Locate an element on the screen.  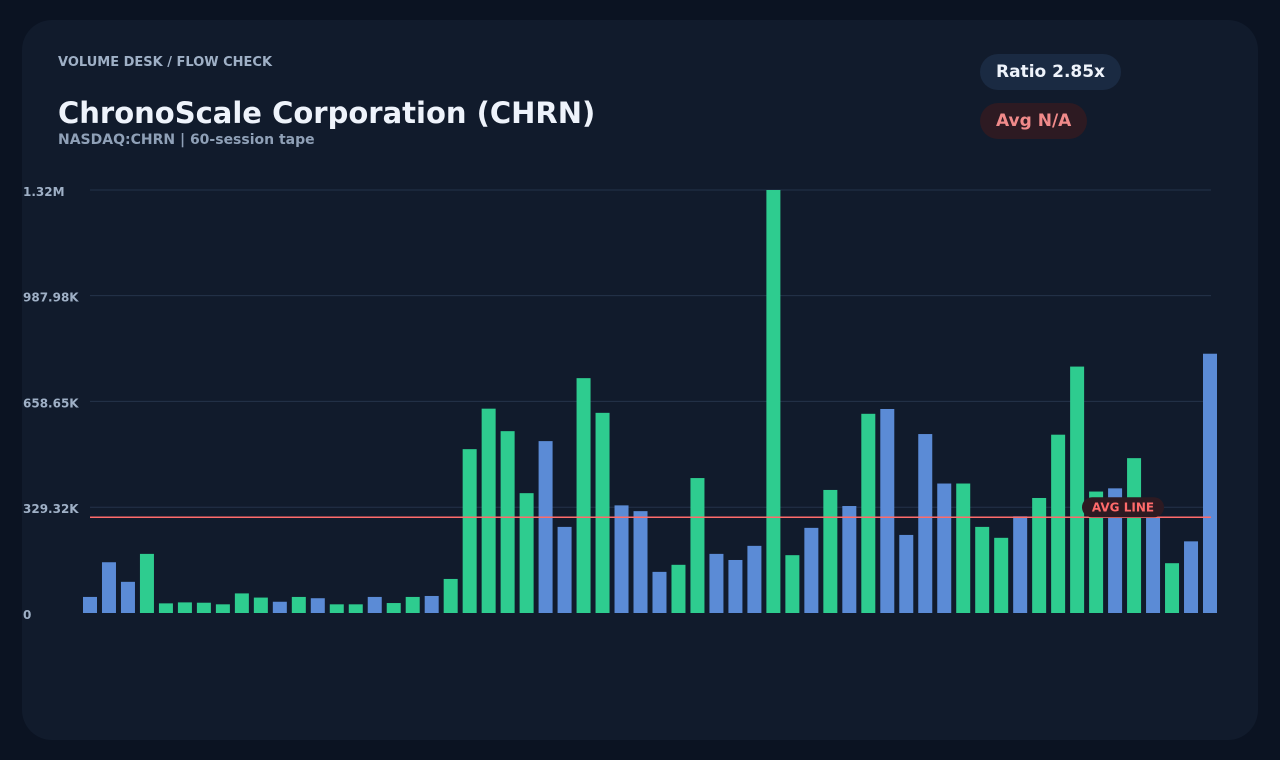
page-subtitle: NASDAQ:CHRN | 60-session tape is located at coordinates (186, 140).